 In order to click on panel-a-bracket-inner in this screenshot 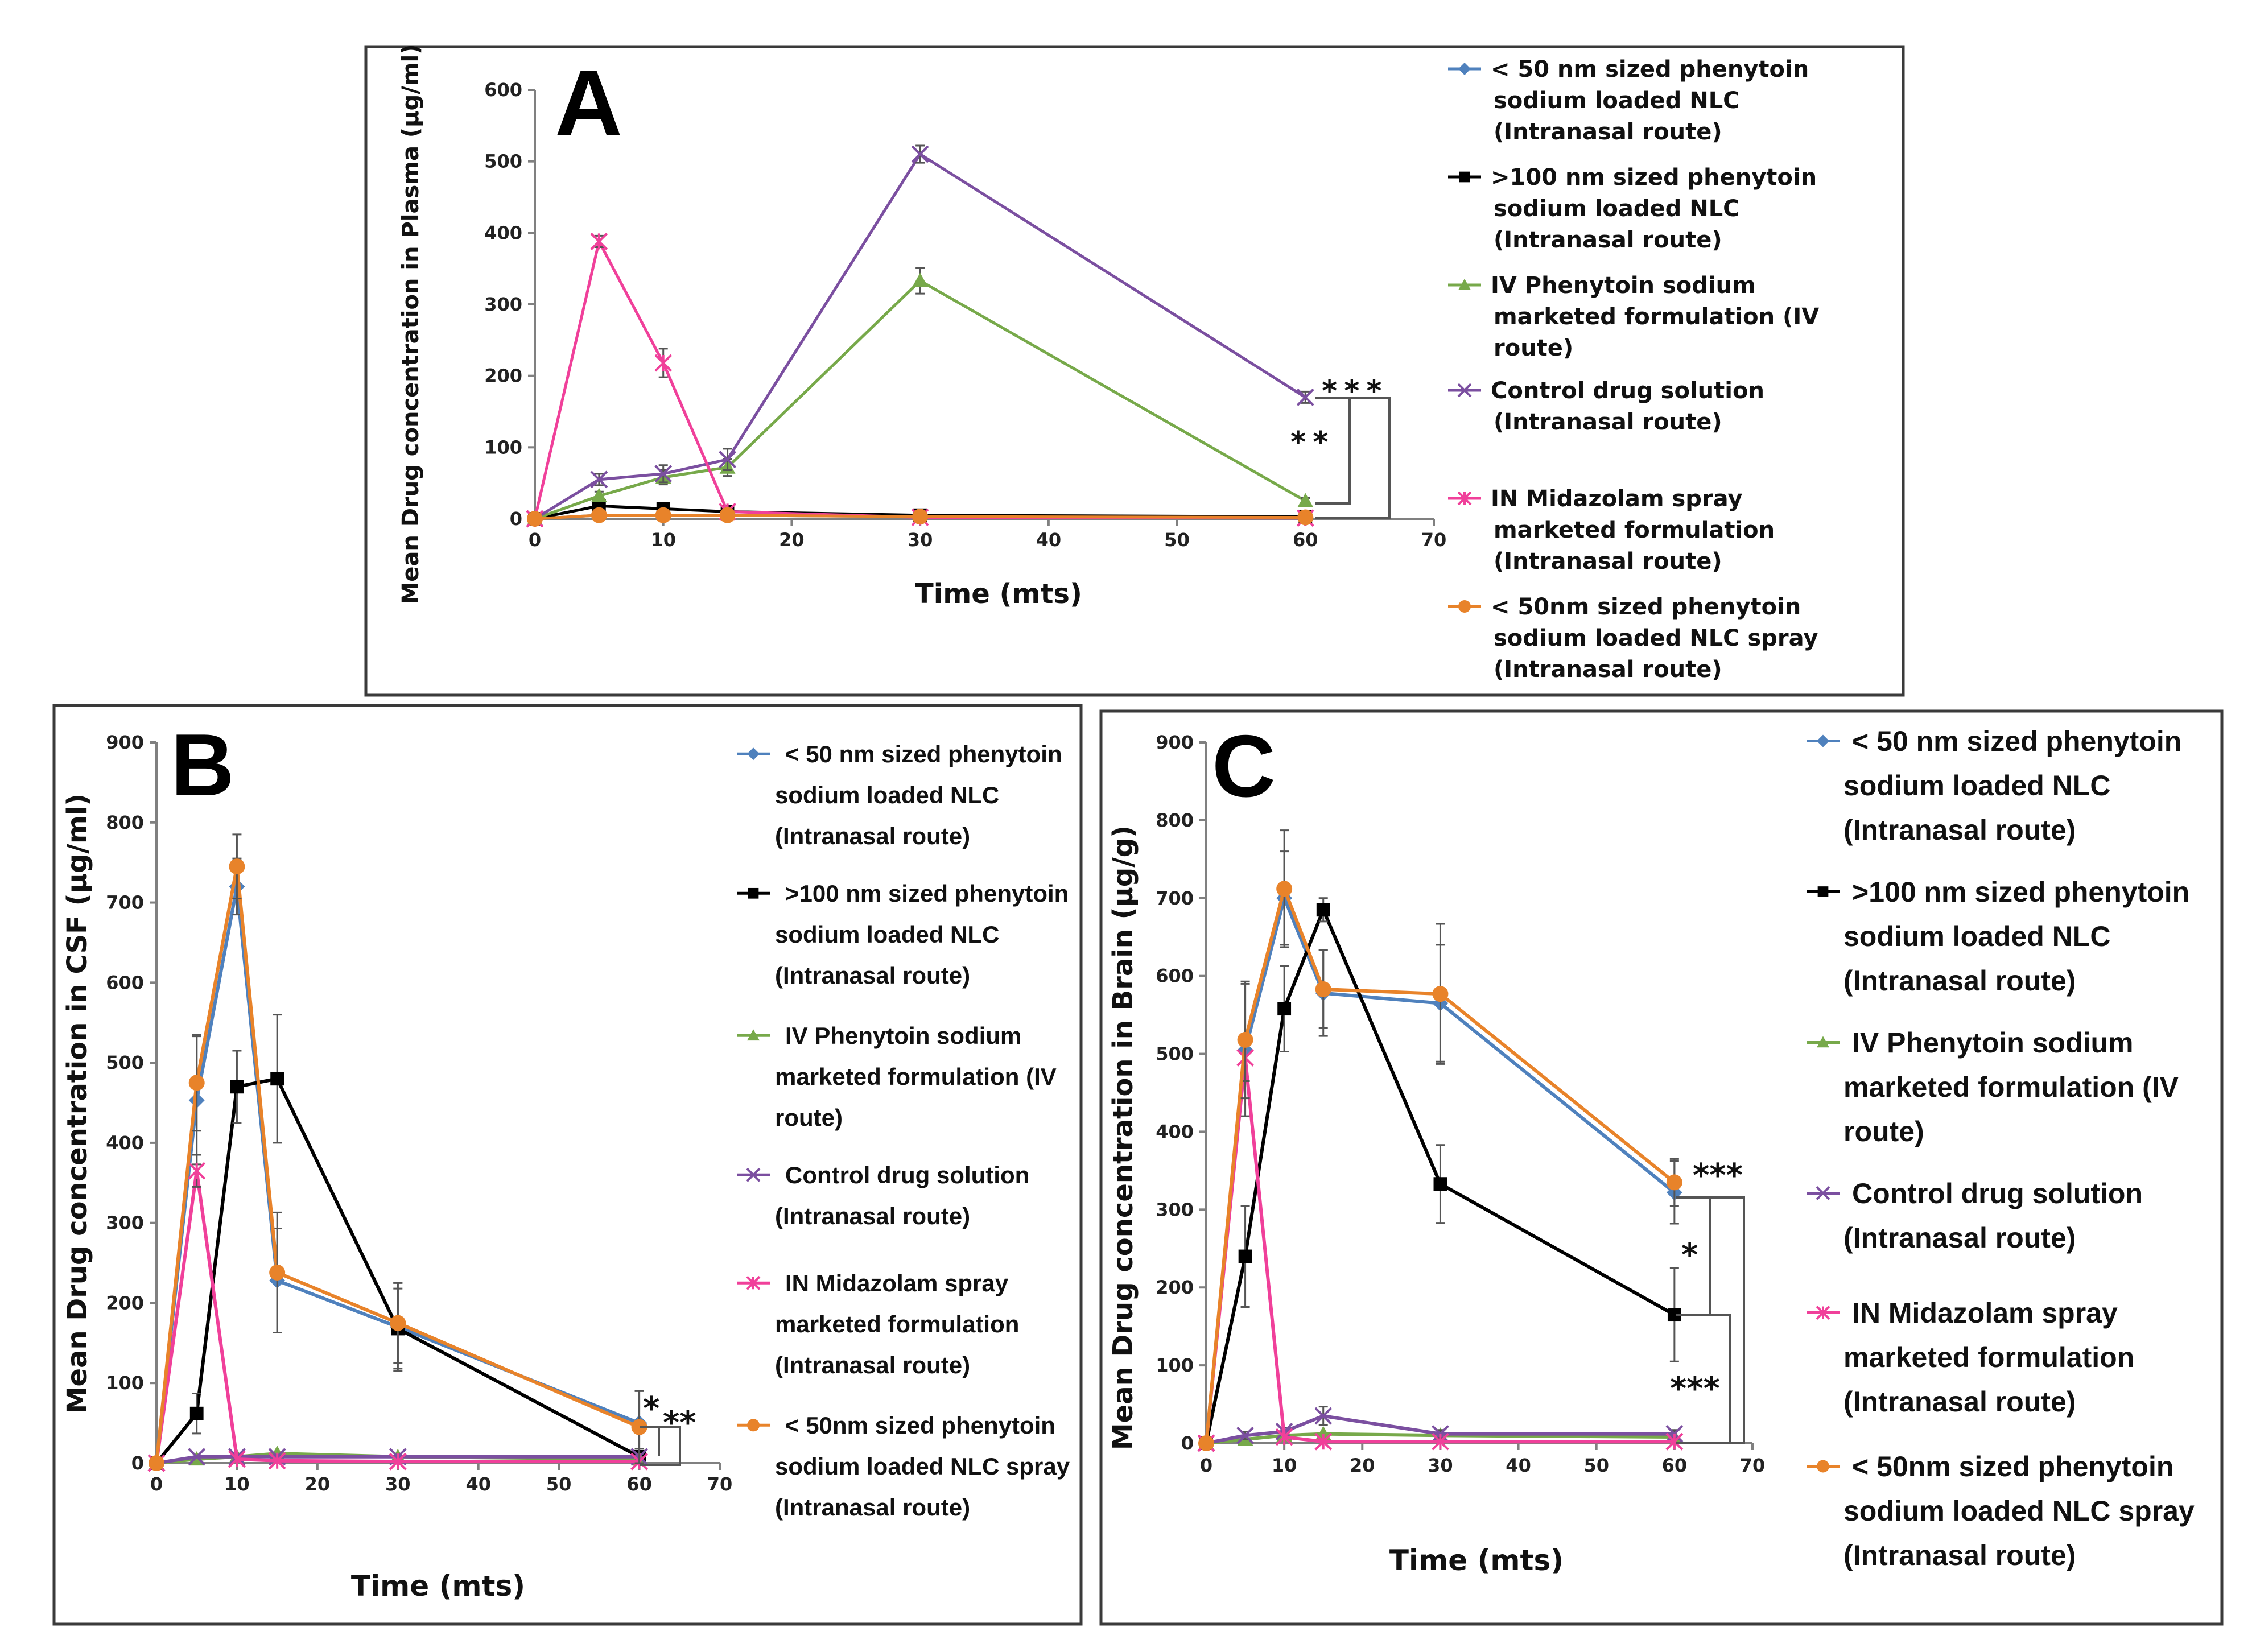, I will do `click(1333, 451)`.